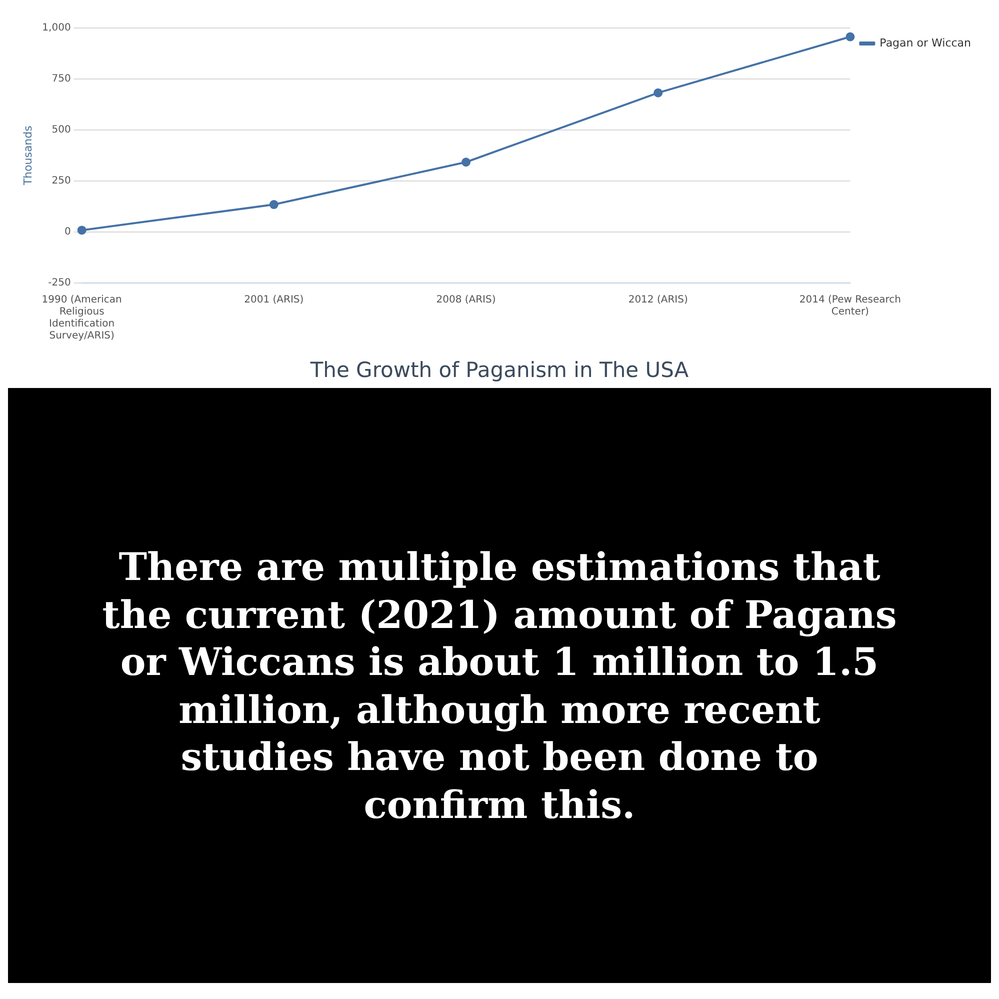 The image size is (999, 999). Describe the element at coordinates (926, 43) in the screenshot. I see `legend-label: Pagan or Wiccan` at that location.